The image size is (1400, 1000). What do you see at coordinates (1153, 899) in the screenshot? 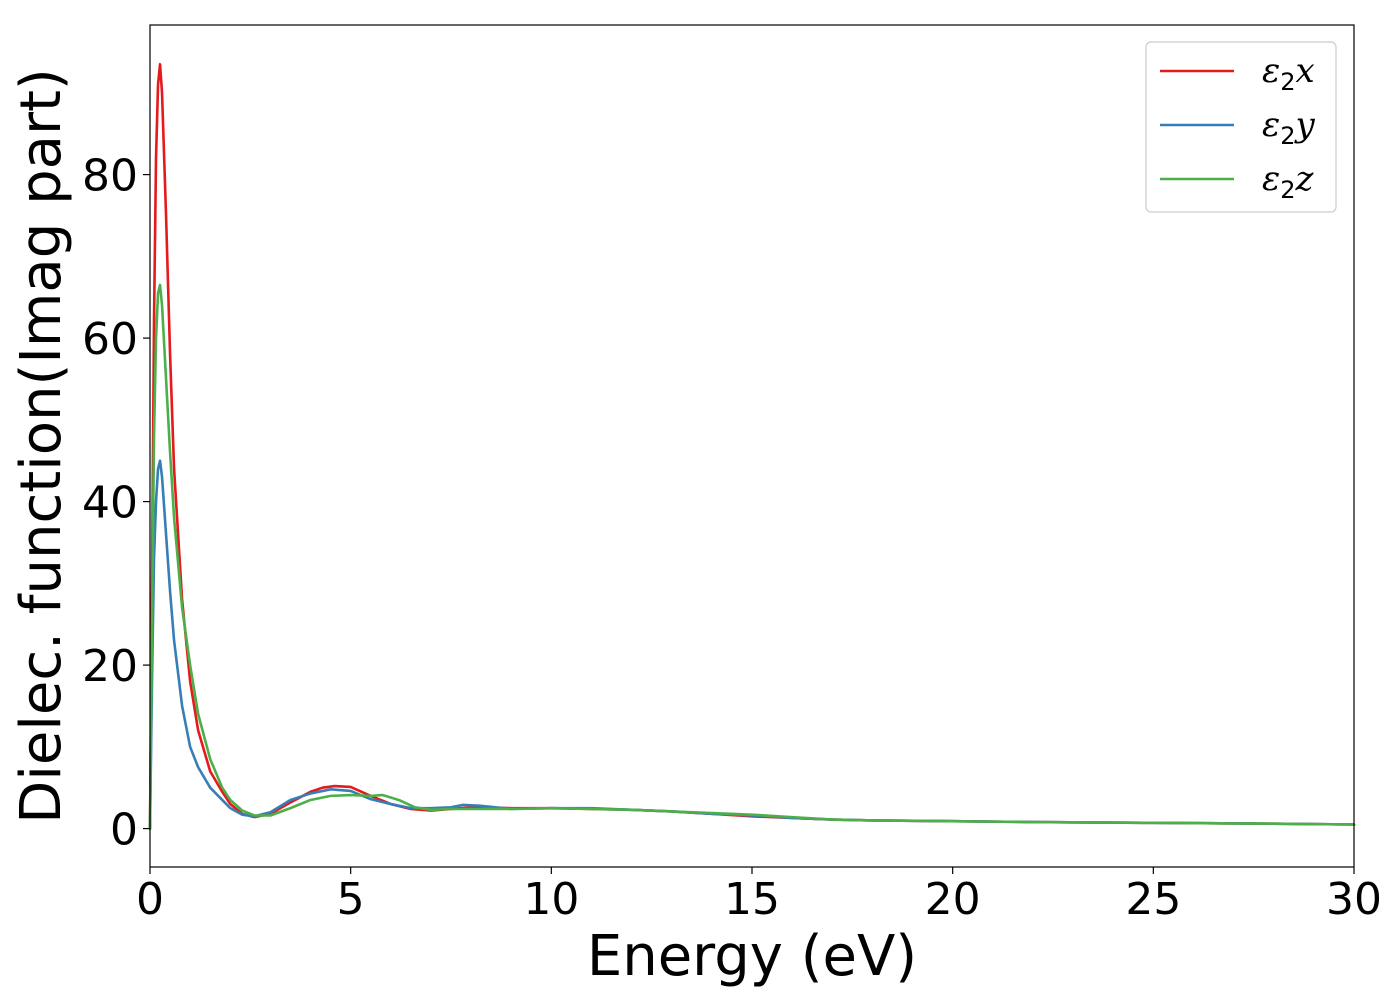
I see `x-tick-label: 25` at bounding box center [1153, 899].